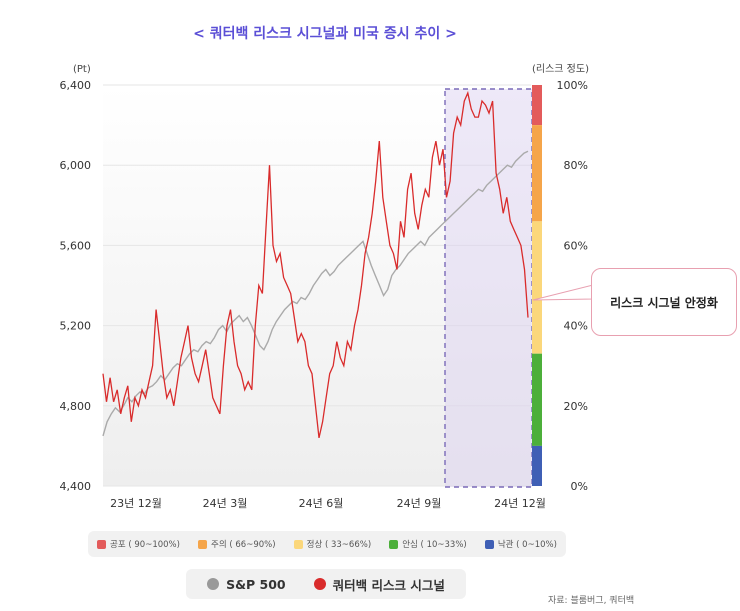  What do you see at coordinates (319, 584) in the screenshot?
I see `legend-dot-risk` at bounding box center [319, 584].